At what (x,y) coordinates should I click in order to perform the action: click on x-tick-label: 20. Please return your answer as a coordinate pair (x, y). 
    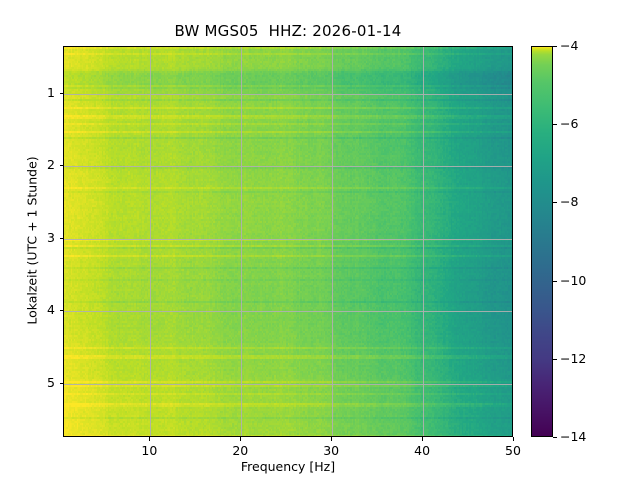
    Looking at the image, I should click on (240, 450).